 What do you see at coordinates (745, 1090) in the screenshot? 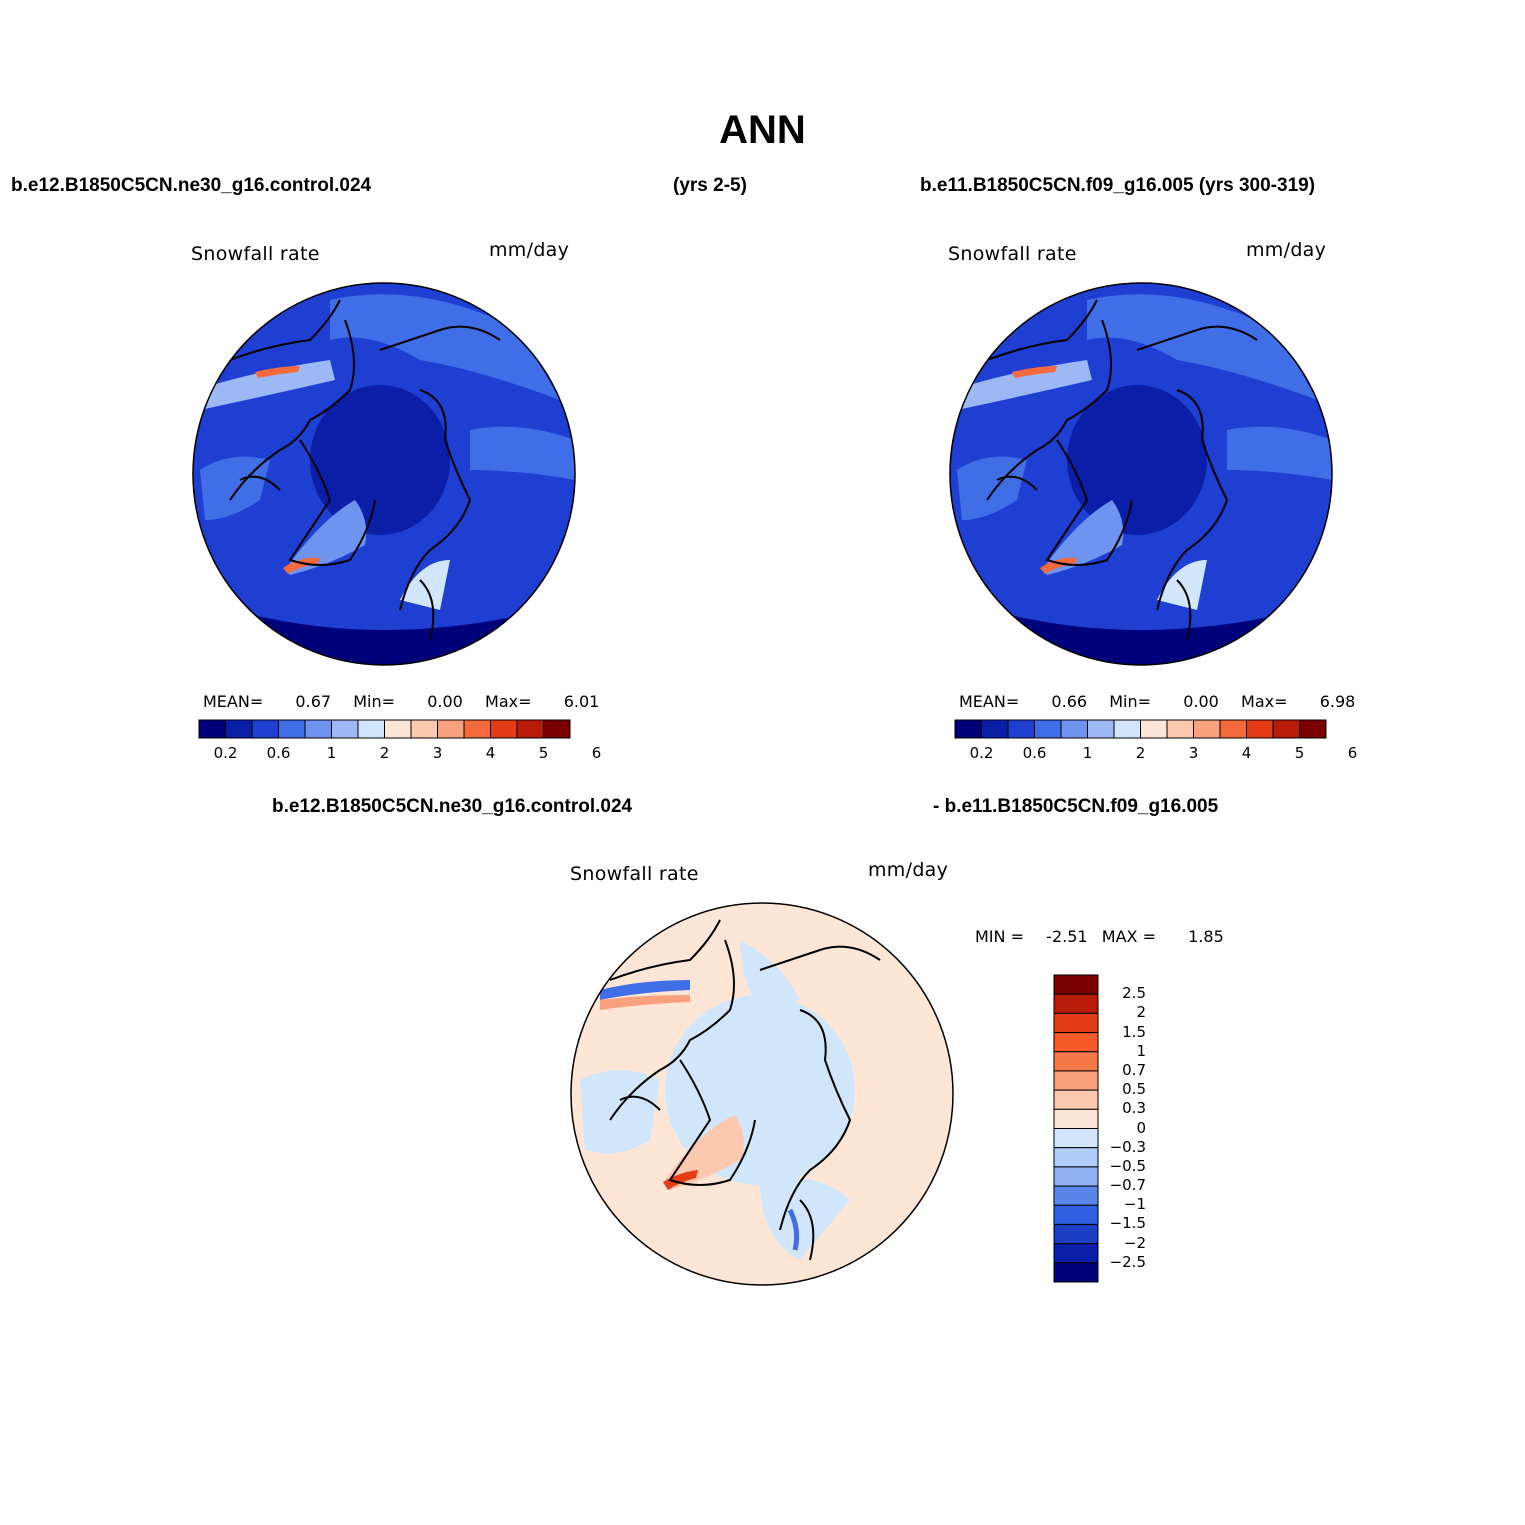
I see `diff-coastlines` at bounding box center [745, 1090].